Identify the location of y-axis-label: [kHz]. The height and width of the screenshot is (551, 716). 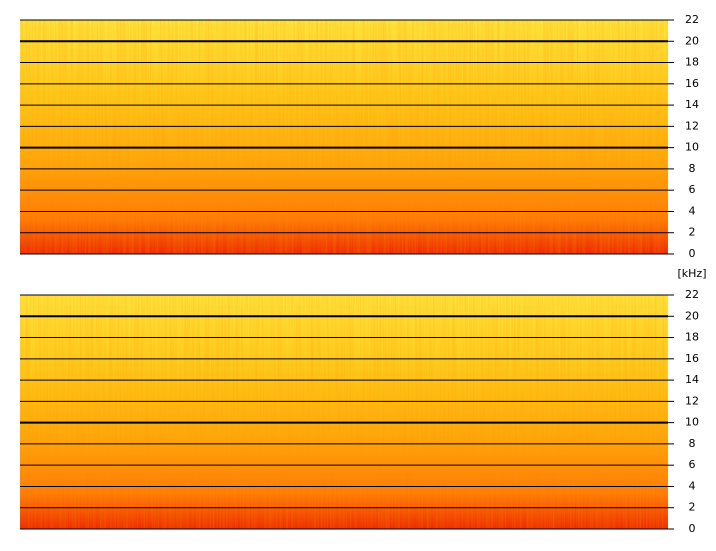
(692, 273).